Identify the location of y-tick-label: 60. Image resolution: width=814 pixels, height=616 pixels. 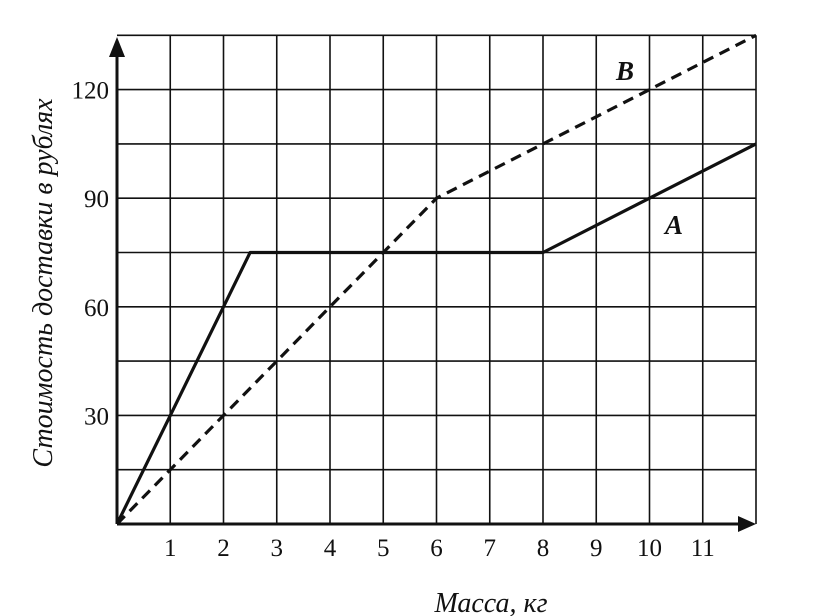
(96, 308).